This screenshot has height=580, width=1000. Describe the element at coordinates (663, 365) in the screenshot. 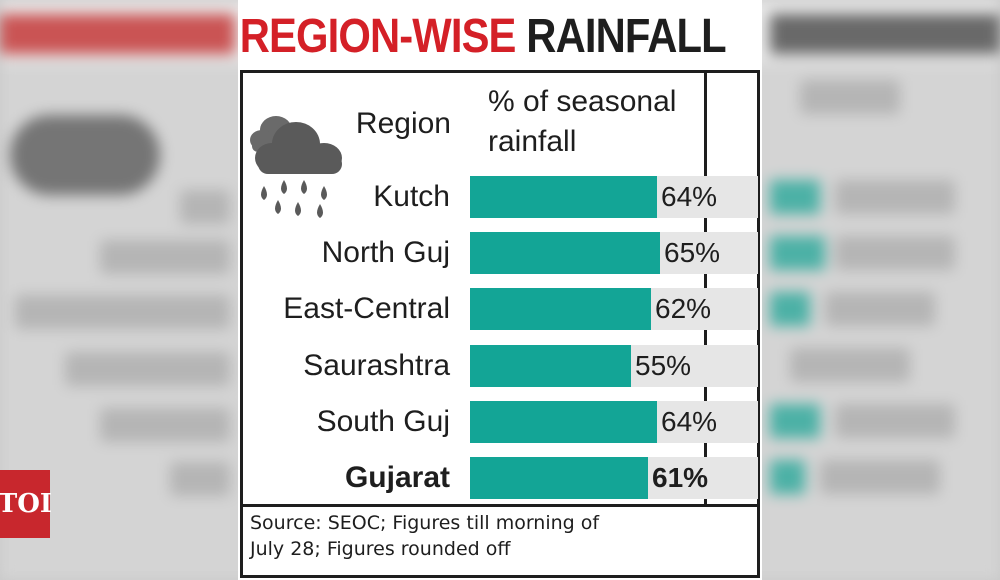

I see `value-label: 55%` at that location.